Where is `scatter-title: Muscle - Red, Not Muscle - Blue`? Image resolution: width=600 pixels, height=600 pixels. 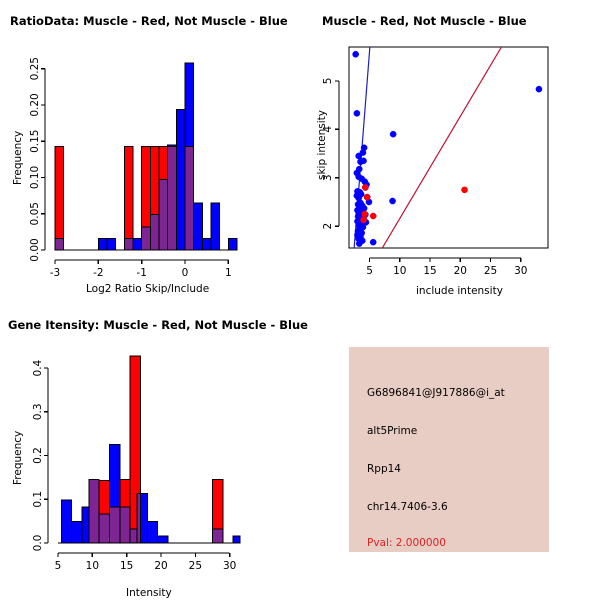
scatter-title: Muscle - Red, Not Muscle - Blue is located at coordinates (424, 21).